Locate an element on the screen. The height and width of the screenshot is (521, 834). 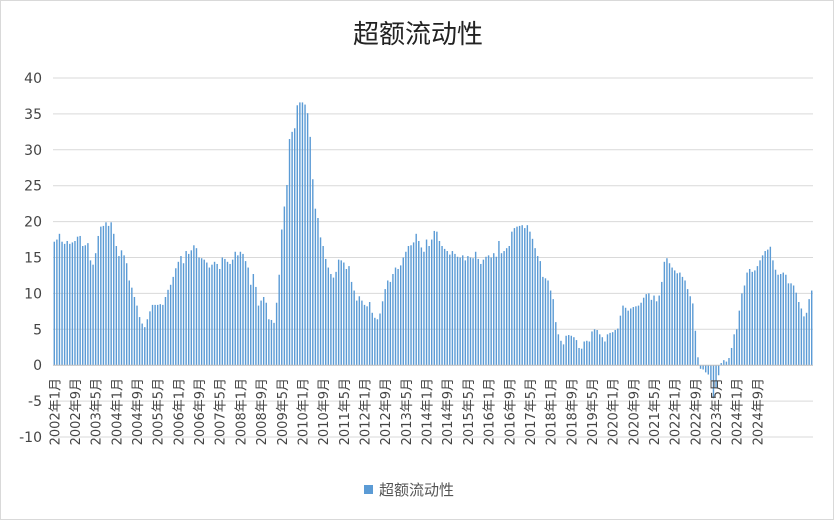
y-tick-label: 10 is located at coordinates (33, 294).